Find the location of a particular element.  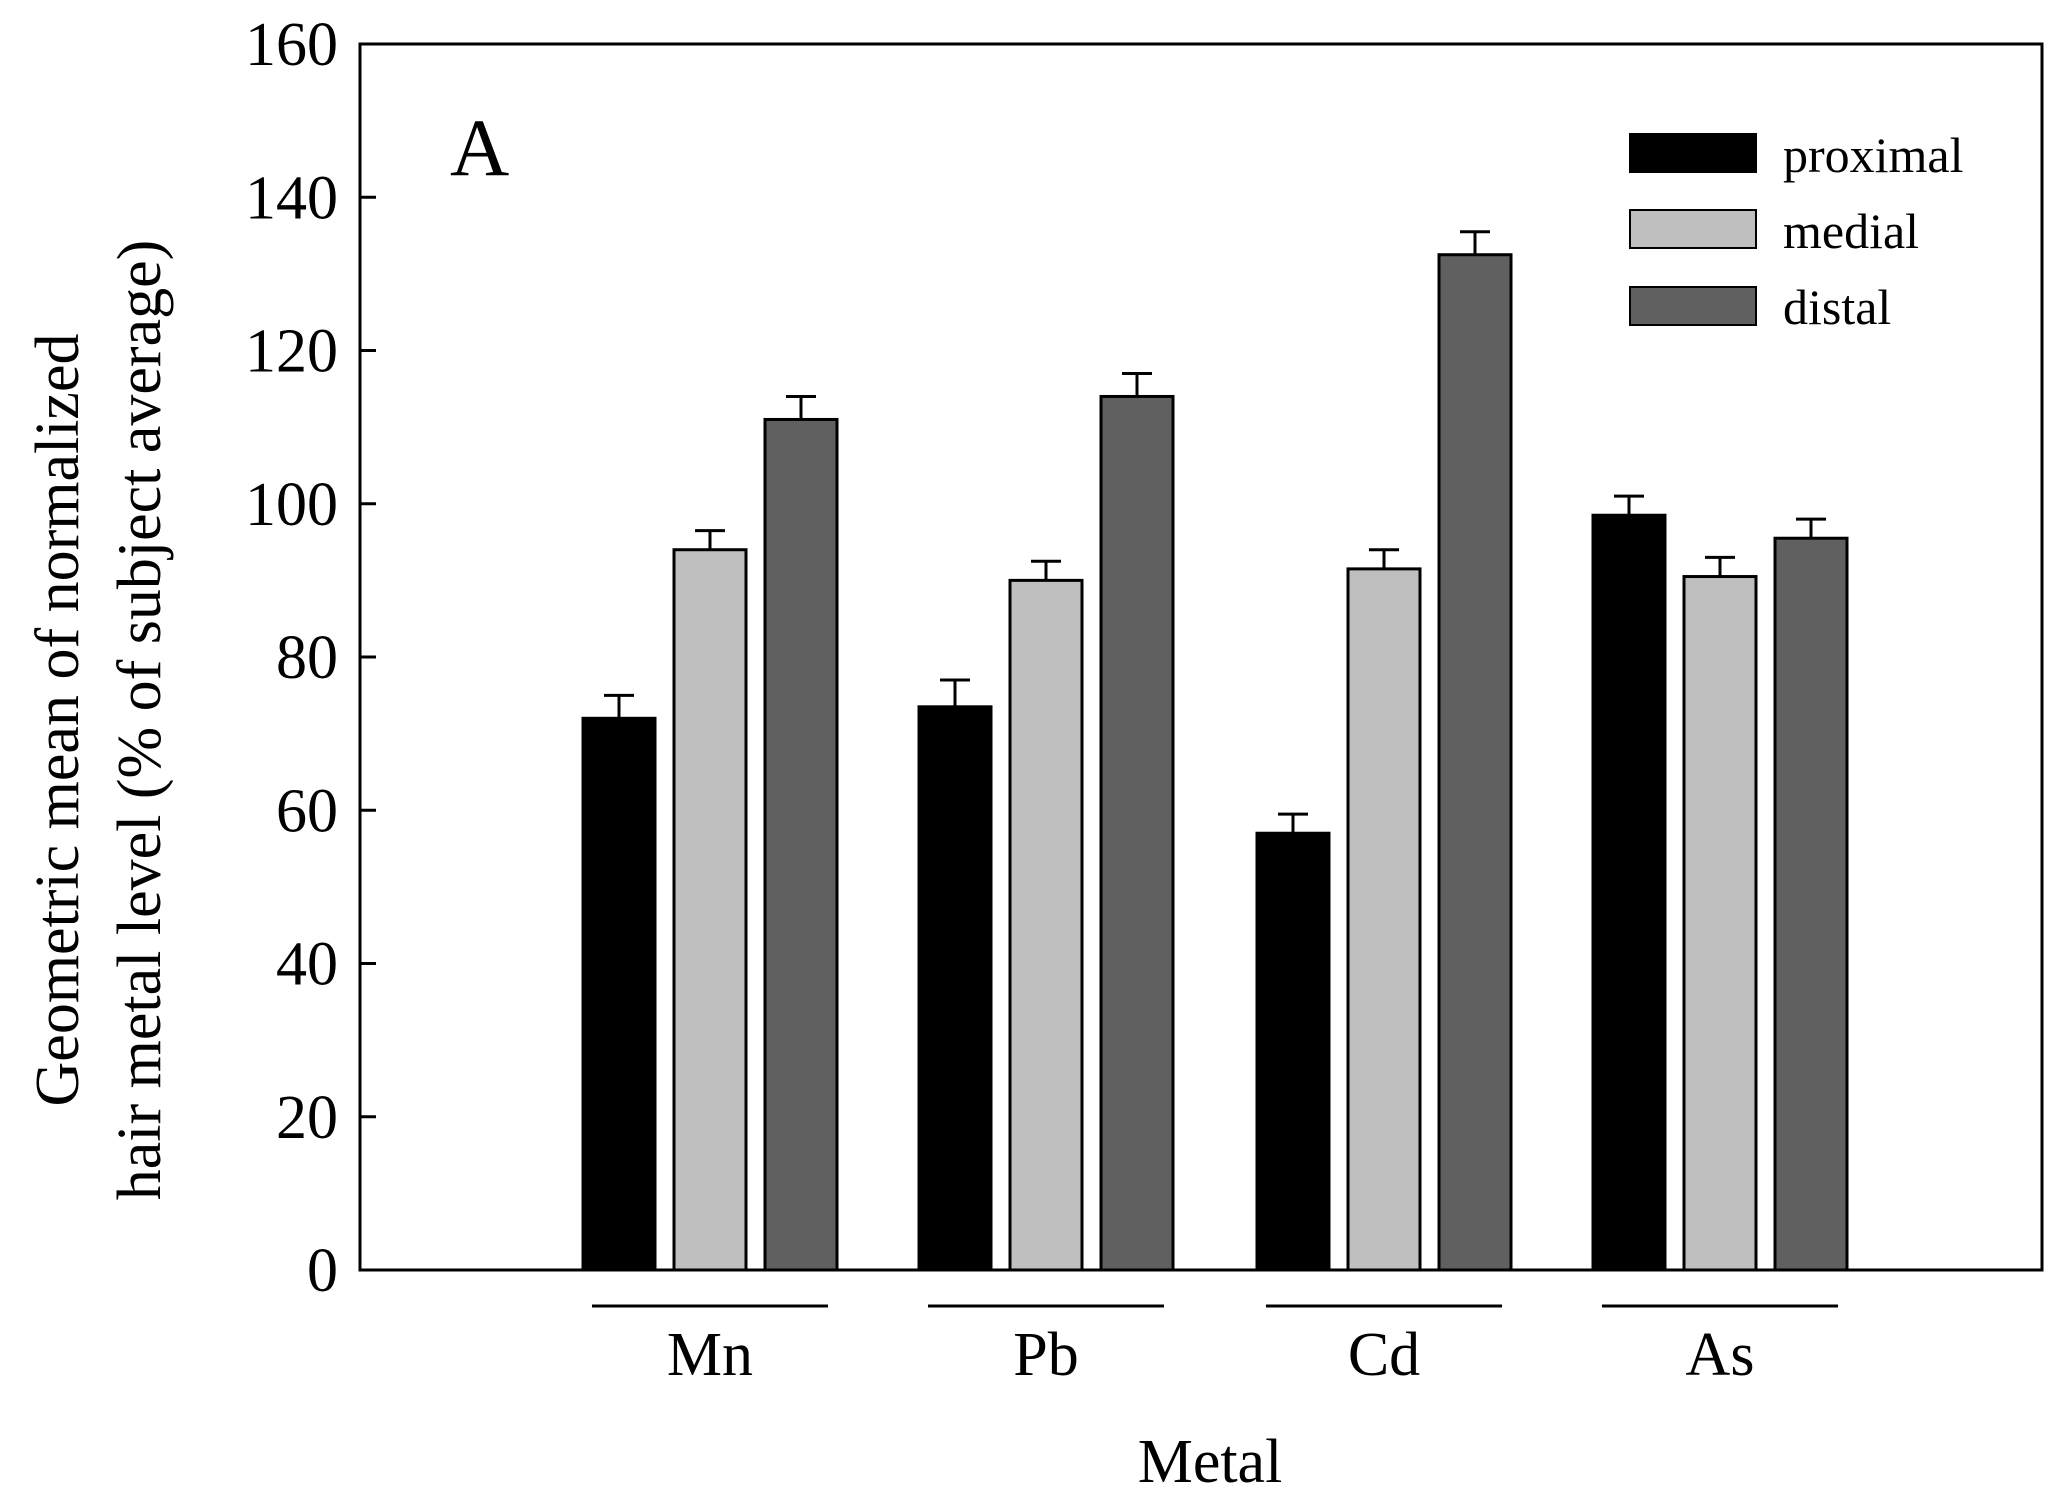

y-tick-label: 60 is located at coordinates (307, 811).